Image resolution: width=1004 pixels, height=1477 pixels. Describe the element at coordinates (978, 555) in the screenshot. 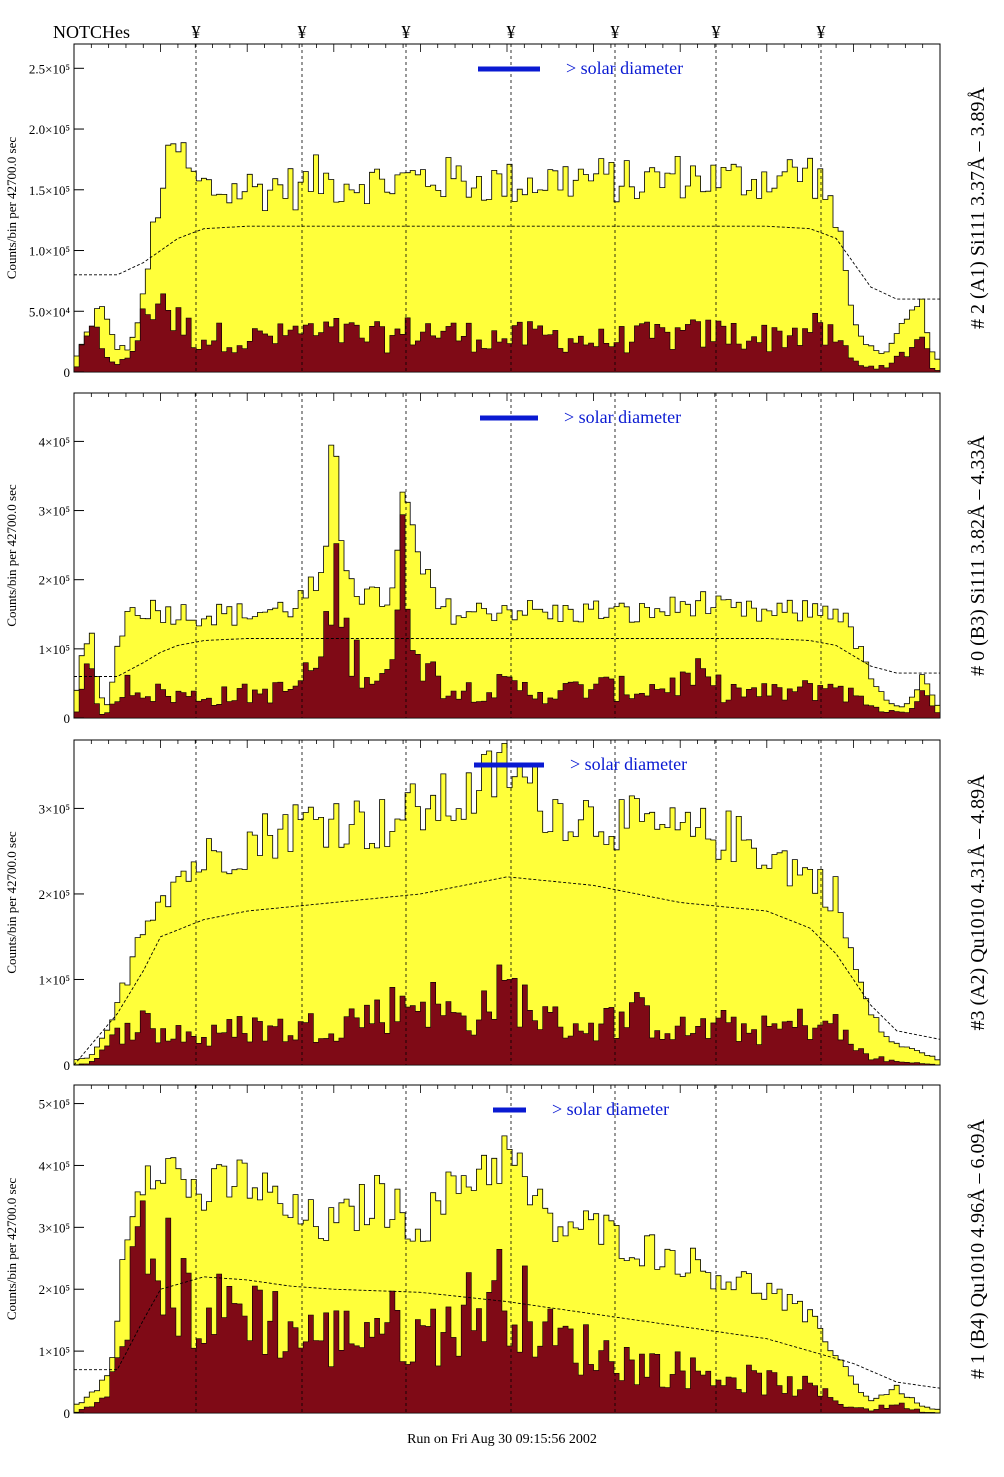

I see `panel-title: # 0 (B3) Si111 3.82Å – 4.33Å` at that location.